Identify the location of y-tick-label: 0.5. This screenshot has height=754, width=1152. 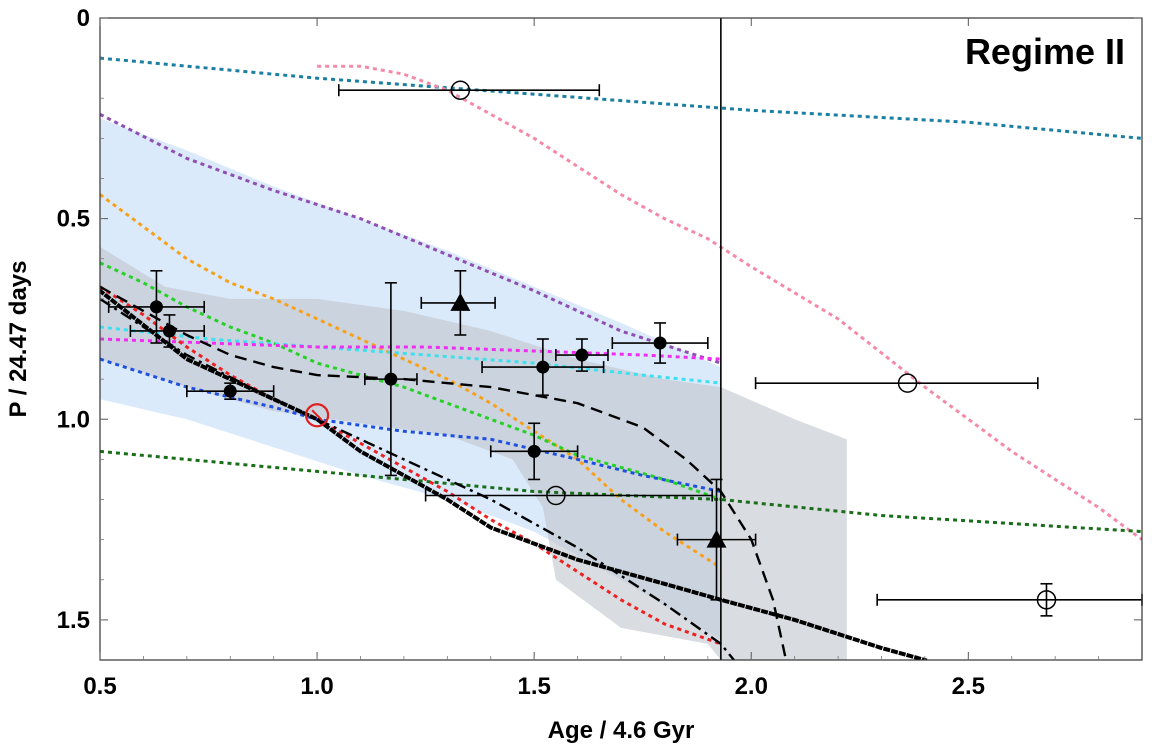
(73, 219).